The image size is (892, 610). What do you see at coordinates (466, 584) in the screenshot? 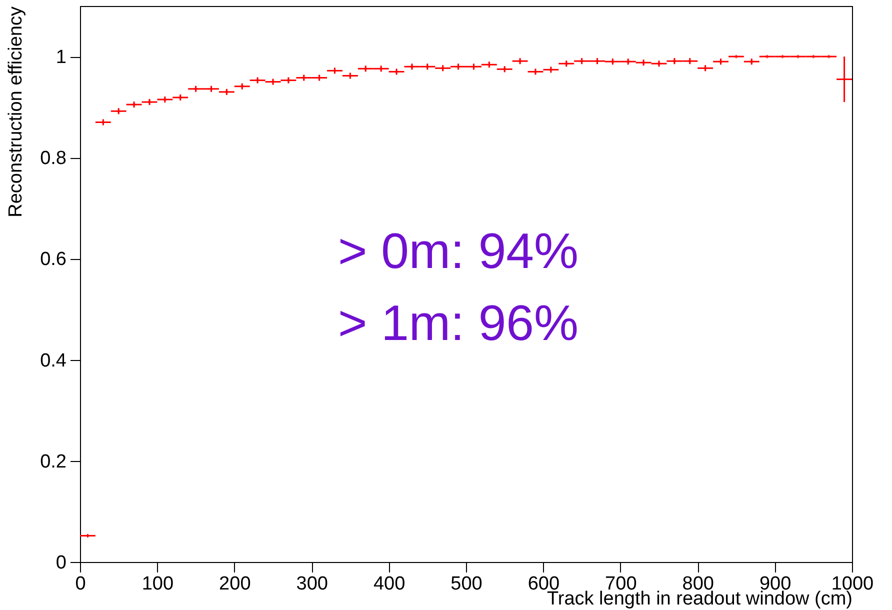
I see `x-tick-label: 500` at bounding box center [466, 584].